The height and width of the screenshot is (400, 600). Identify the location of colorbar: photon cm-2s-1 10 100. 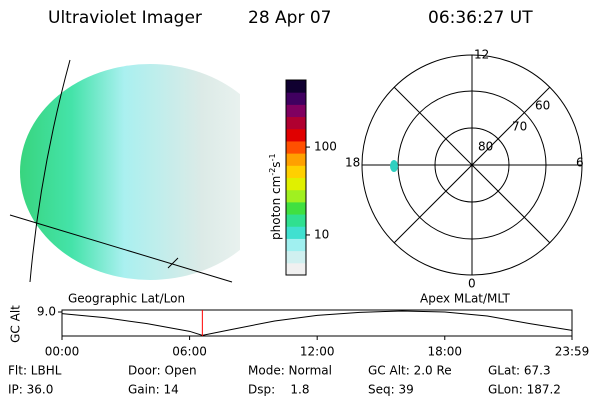
(302, 177).